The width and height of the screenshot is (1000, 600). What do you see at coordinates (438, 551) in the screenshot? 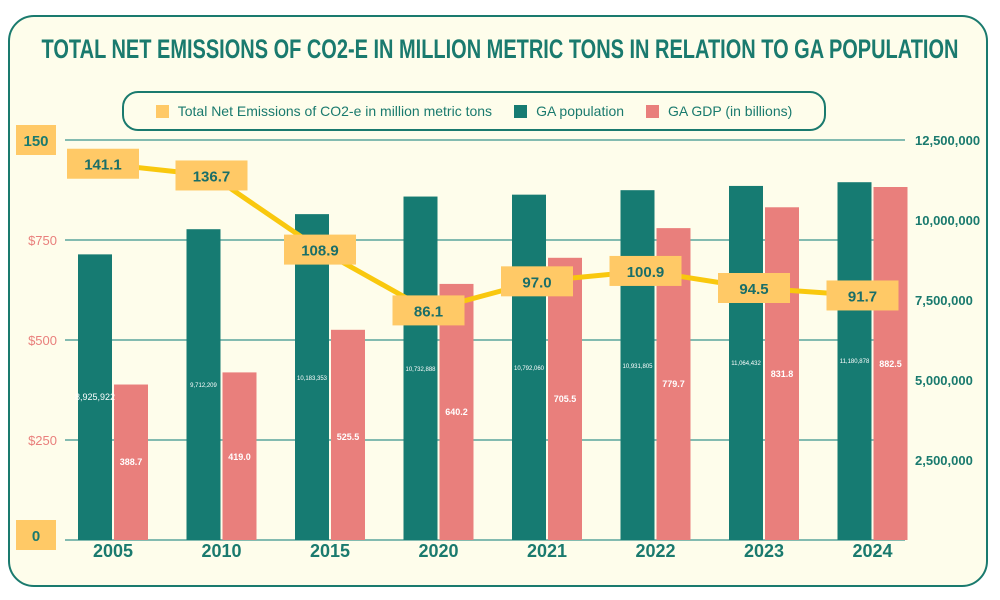
I see `x-axis-tick: 2020` at bounding box center [438, 551].